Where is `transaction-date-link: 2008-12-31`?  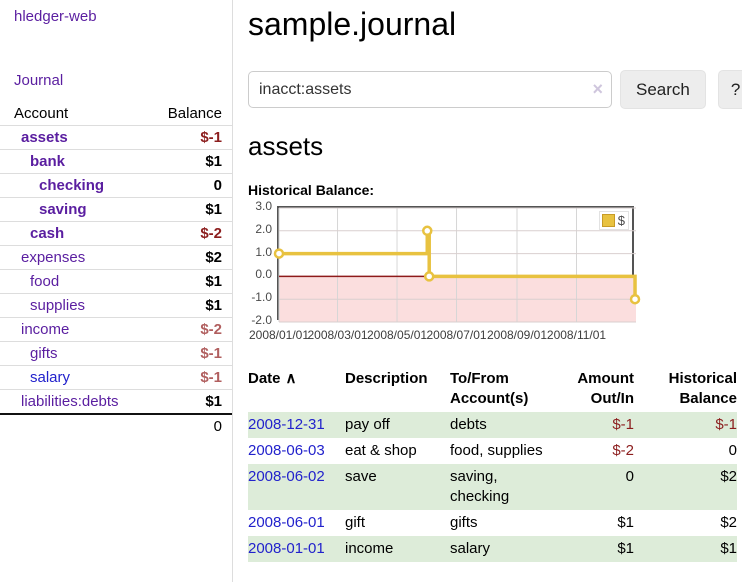 transaction-date-link: 2008-12-31 is located at coordinates (286, 424).